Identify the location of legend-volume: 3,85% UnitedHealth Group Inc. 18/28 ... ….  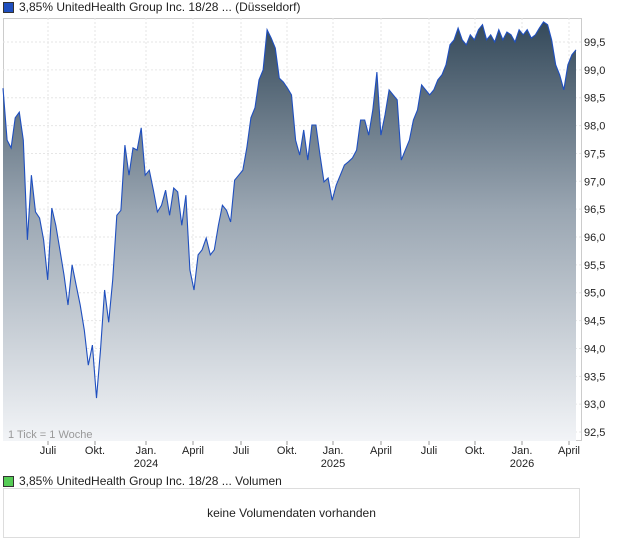
(142, 481).